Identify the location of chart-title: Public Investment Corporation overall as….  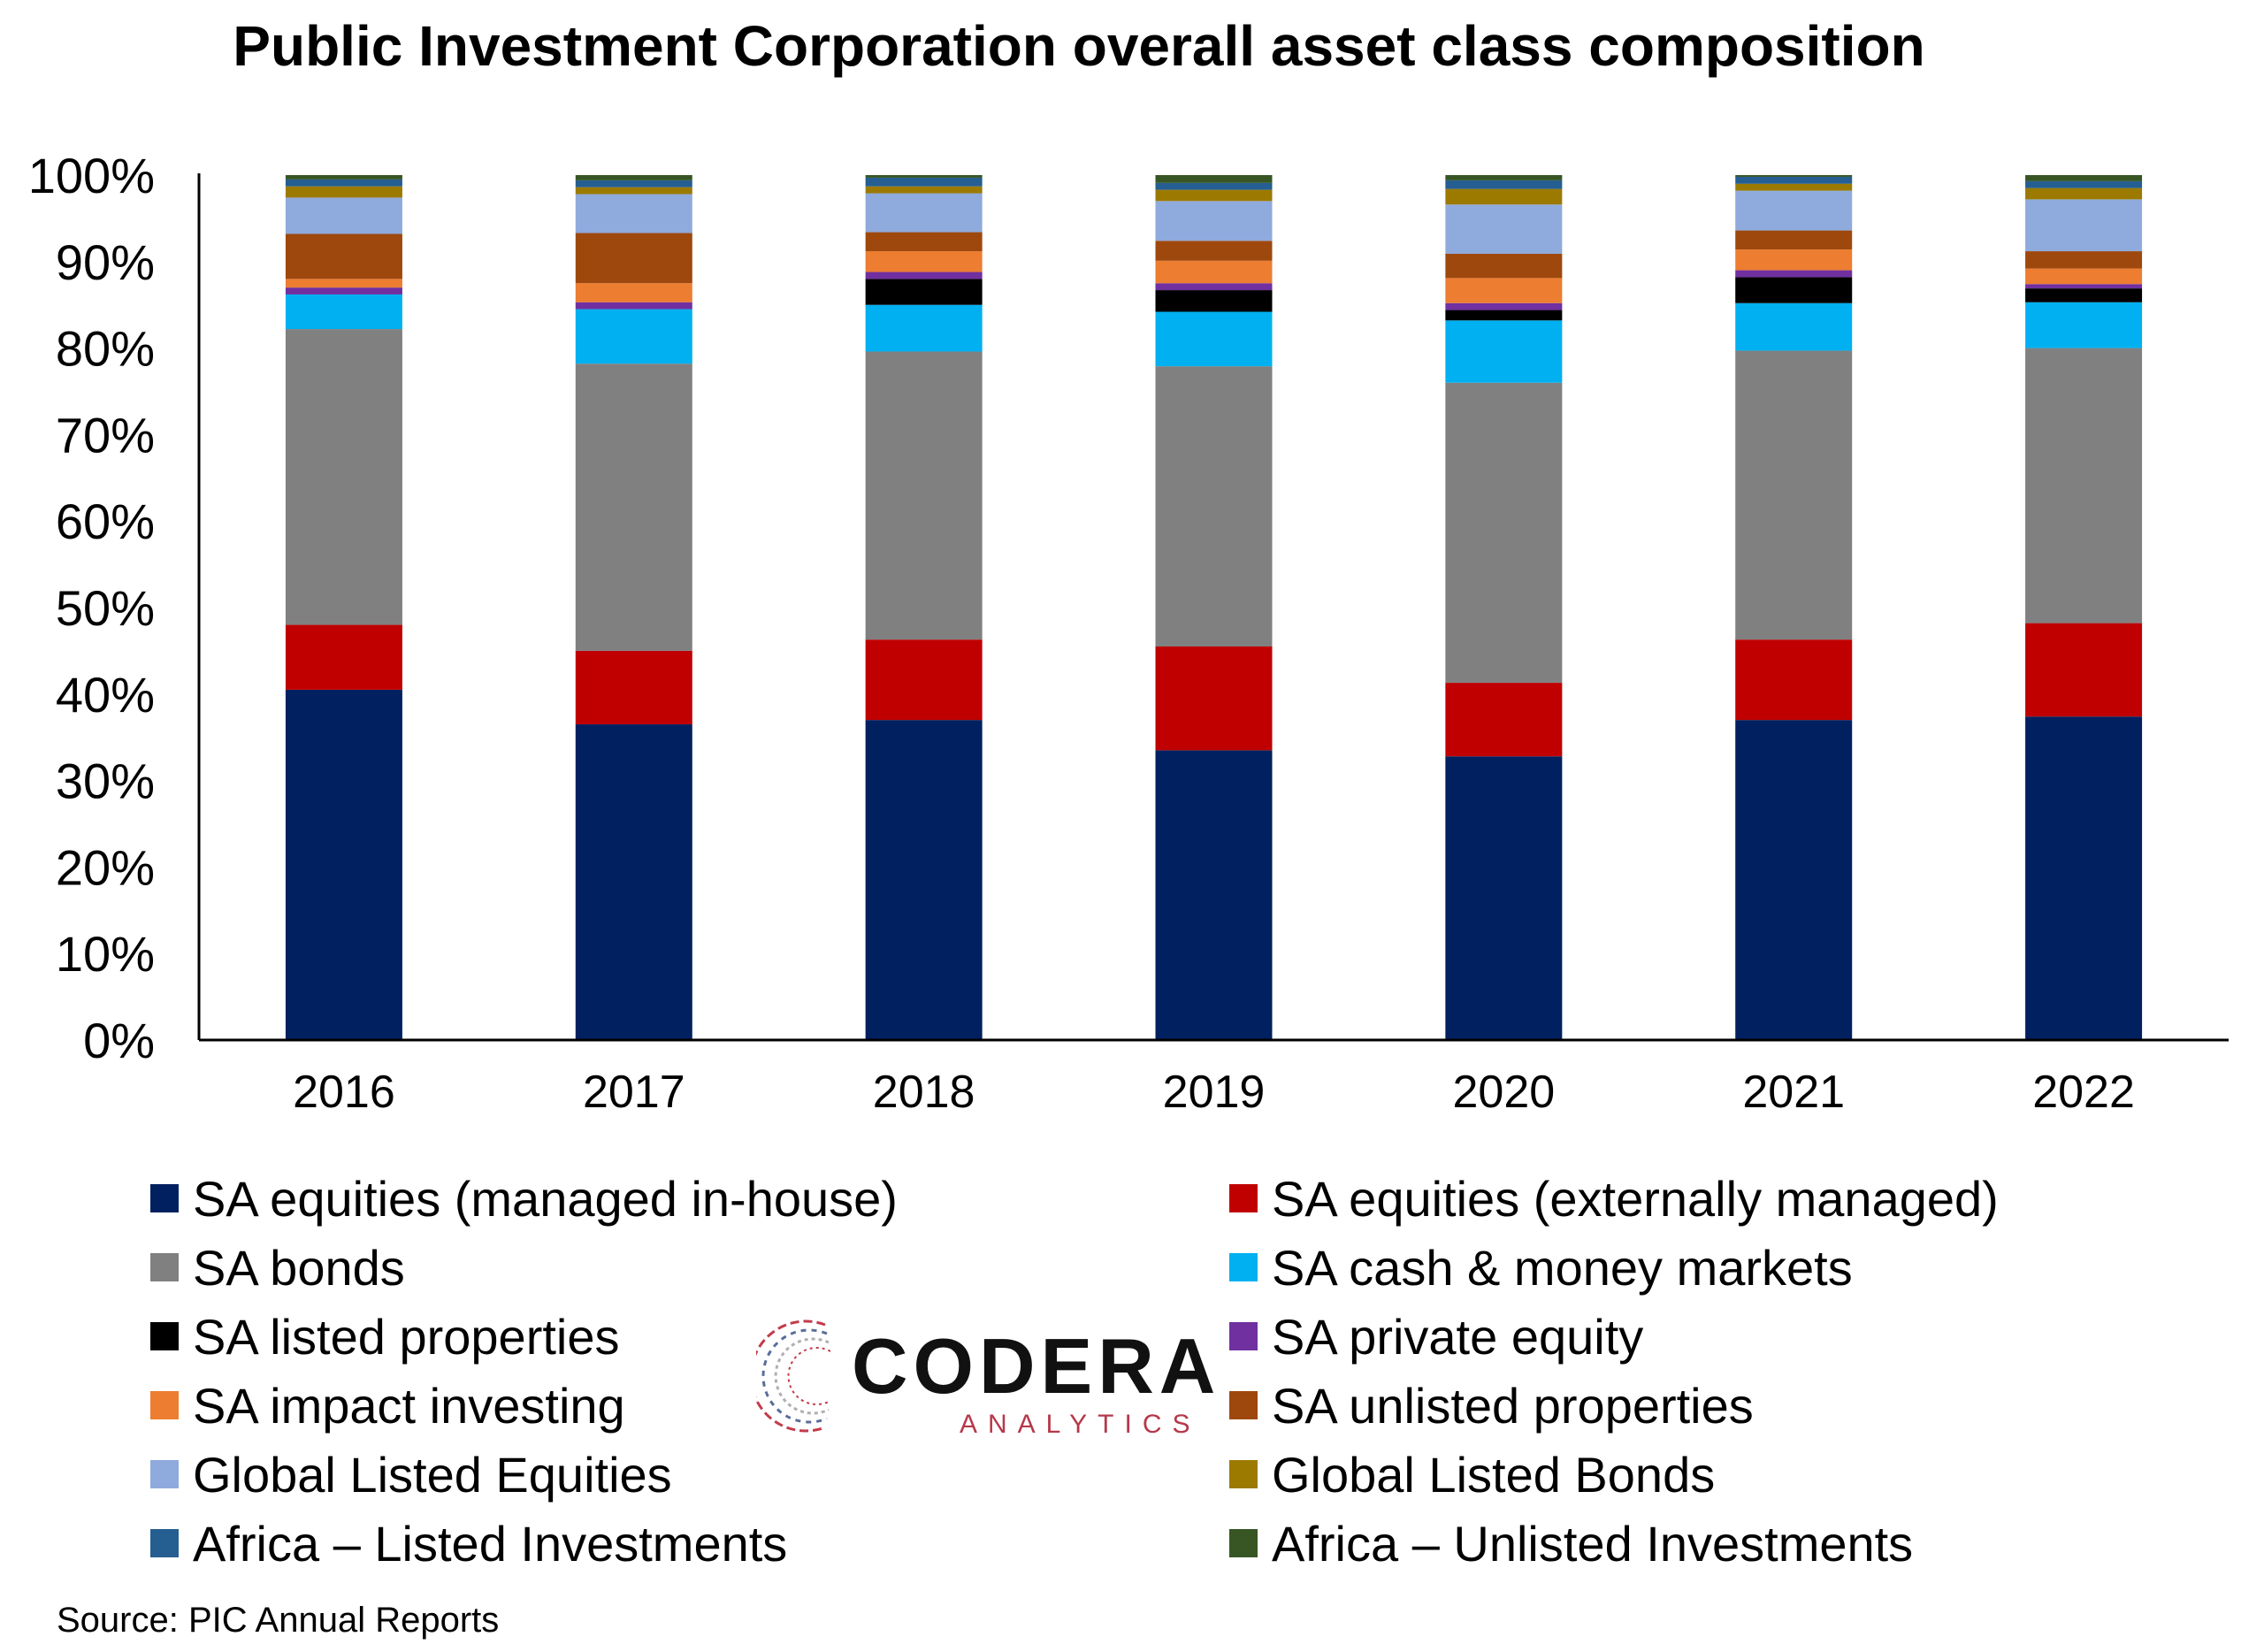
(1079, 46).